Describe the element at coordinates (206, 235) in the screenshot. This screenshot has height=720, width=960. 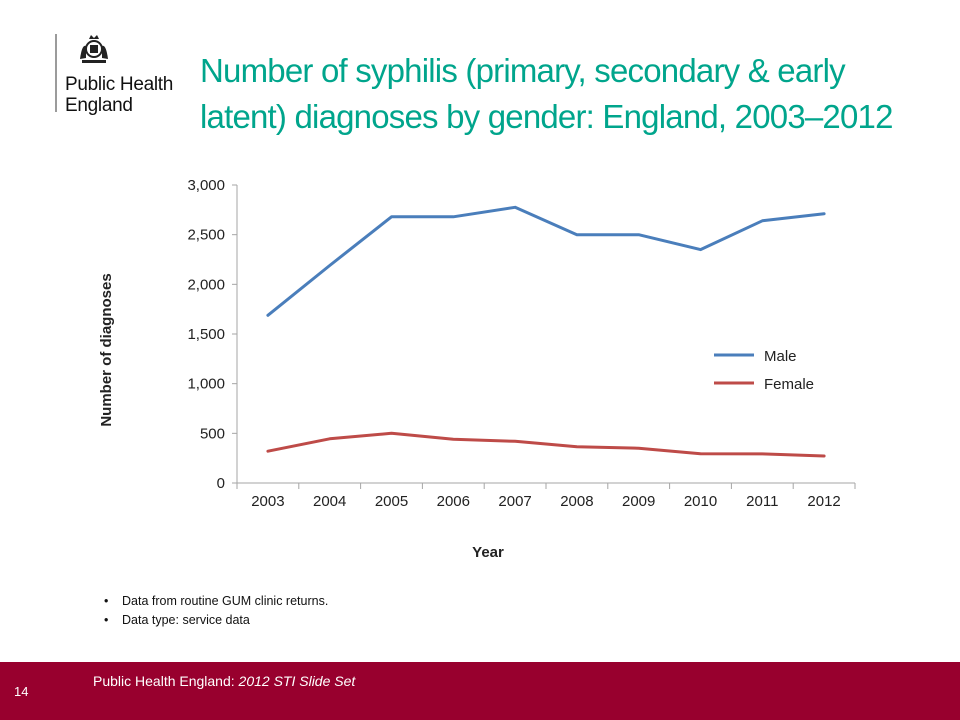
I see `y-tick-label: 2,500` at that location.